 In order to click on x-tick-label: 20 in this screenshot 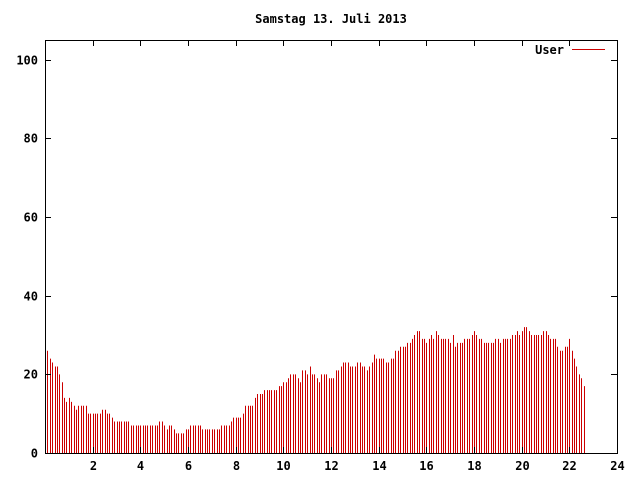, I will do `click(522, 466)`.